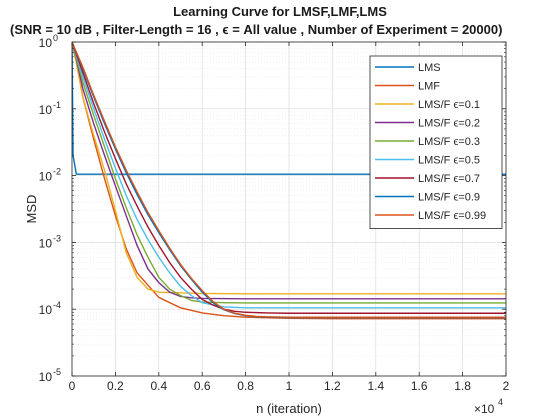 This screenshot has height=420, width=560. I want to click on legend-label-6: LMS/F ϵ=0.7, so click(449, 179).